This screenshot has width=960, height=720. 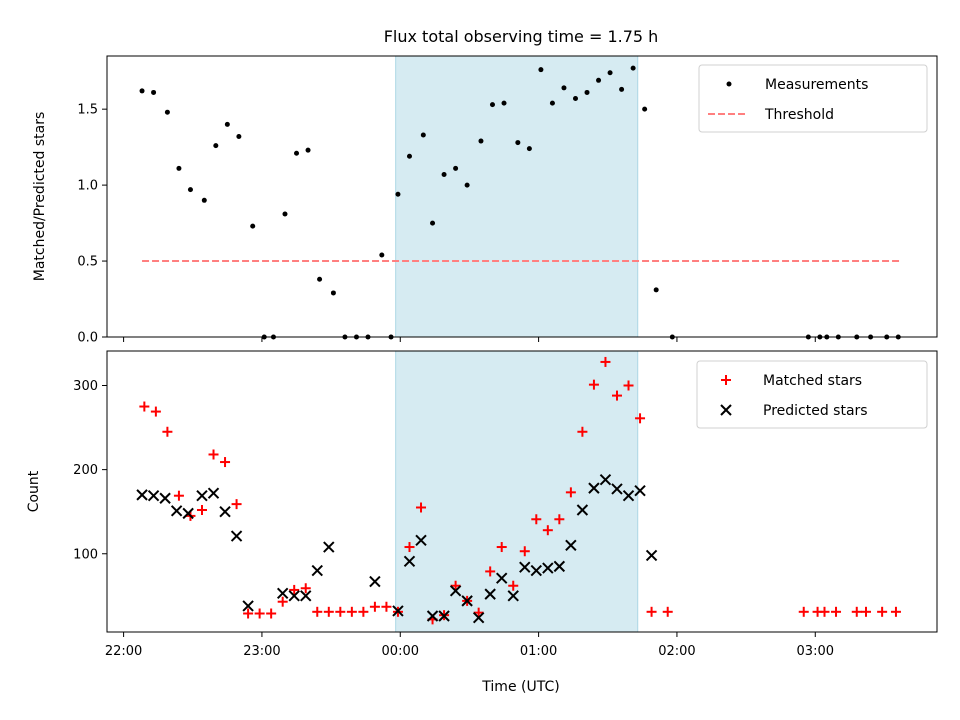 I want to click on legend-predicted-label: Predicted stars, so click(x=815, y=411).